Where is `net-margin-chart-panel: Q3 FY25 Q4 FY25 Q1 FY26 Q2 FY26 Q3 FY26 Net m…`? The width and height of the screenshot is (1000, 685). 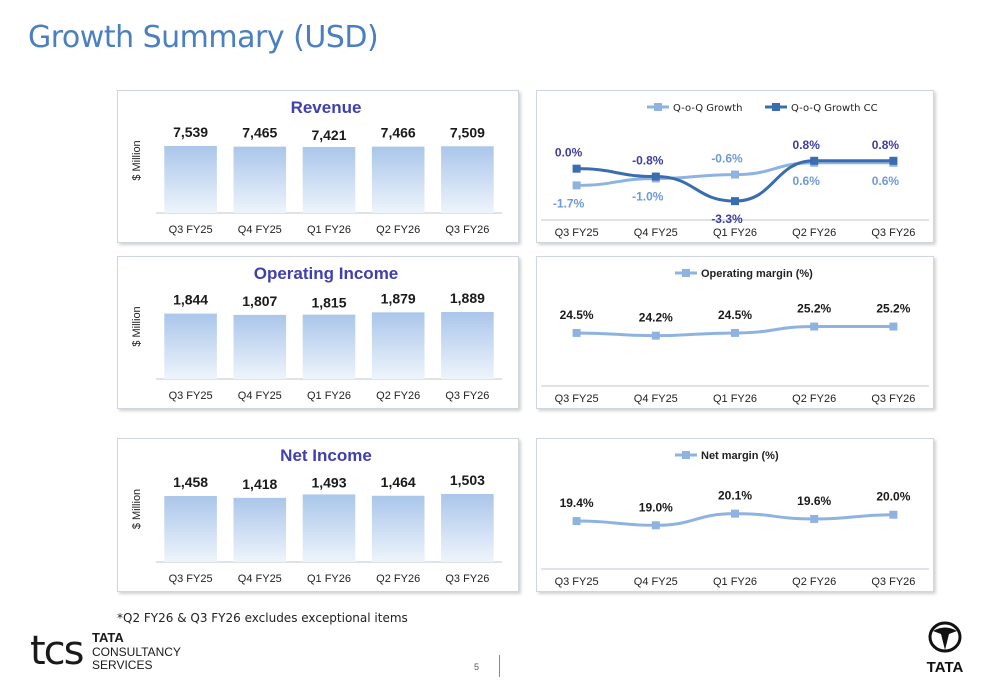
net-margin-chart-panel: Q3 FY25 Q4 FY25 Q1 FY26 Q2 FY26 Q3 FY26 Net m… is located at coordinates (735, 515).